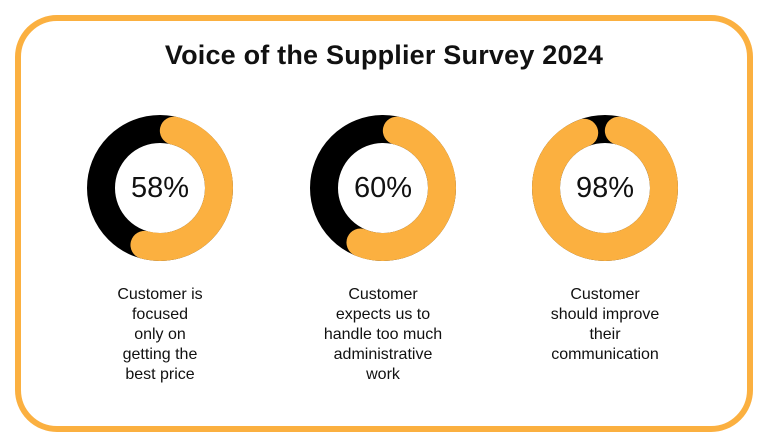 This screenshot has width=768, height=448. Describe the element at coordinates (384, 55) in the screenshot. I see `page-title: Voice of the Supplier Survey 2024` at that location.